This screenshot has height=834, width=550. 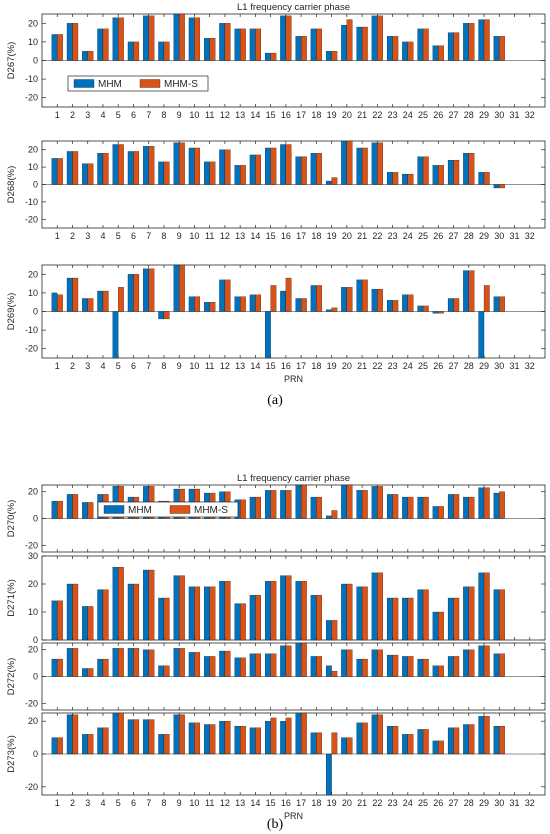 What do you see at coordinates (33, 721) in the screenshot?
I see `y-tick-label: 20` at bounding box center [33, 721].